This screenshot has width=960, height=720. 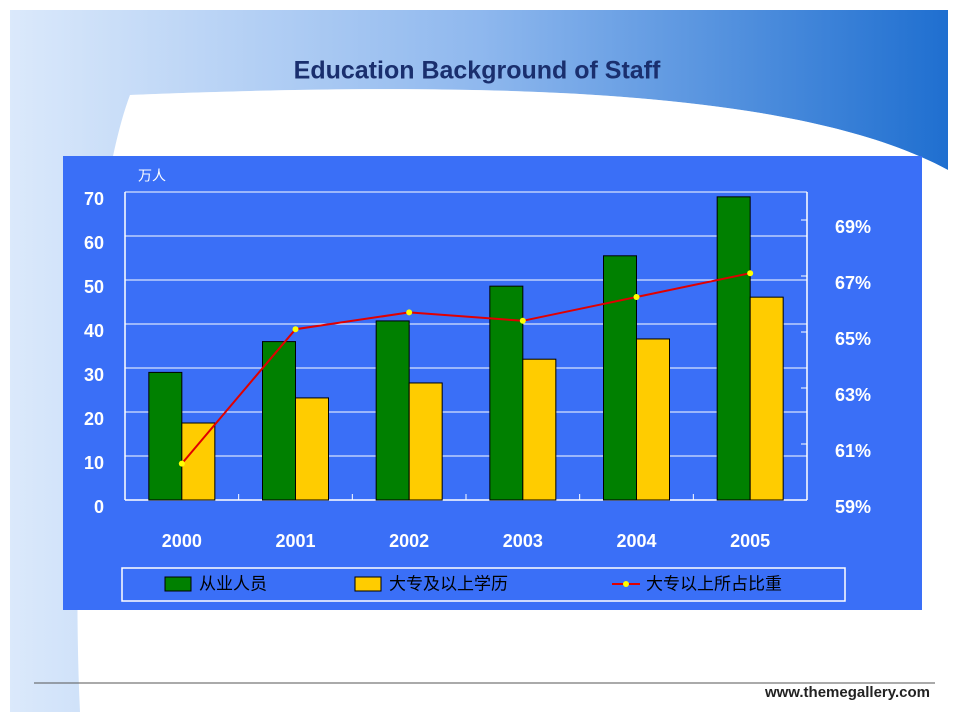 I want to click on x-tick-label: 2000, so click(x=182, y=541).